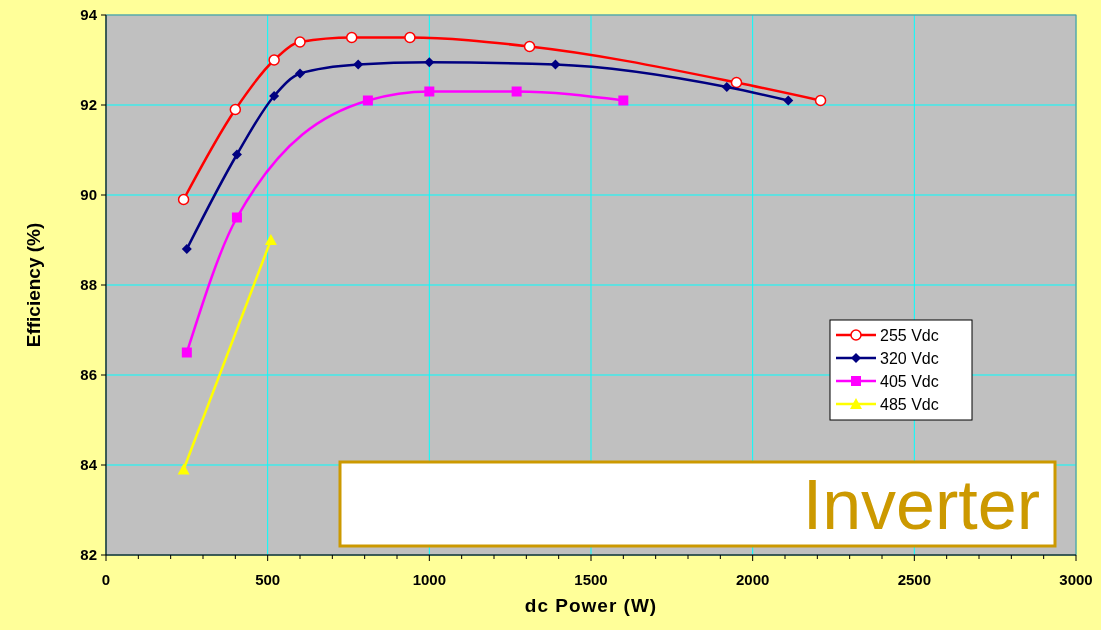  What do you see at coordinates (88, 285) in the screenshot?
I see `y-tick-label: 88` at bounding box center [88, 285].